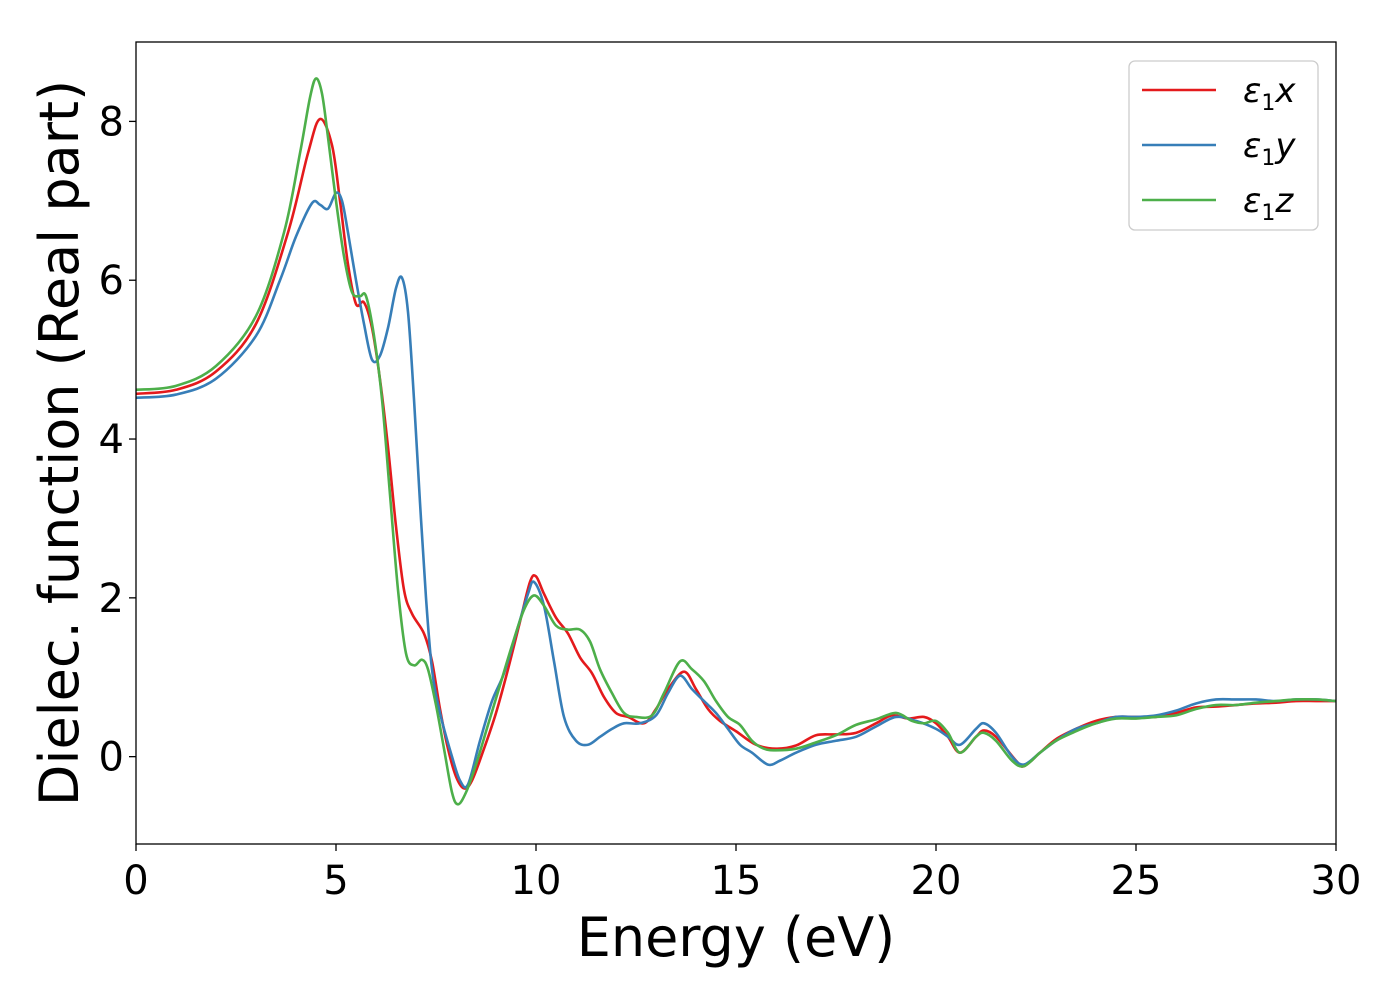  Describe the element at coordinates (1336, 881) in the screenshot. I see `x-tick-label: 30` at that location.